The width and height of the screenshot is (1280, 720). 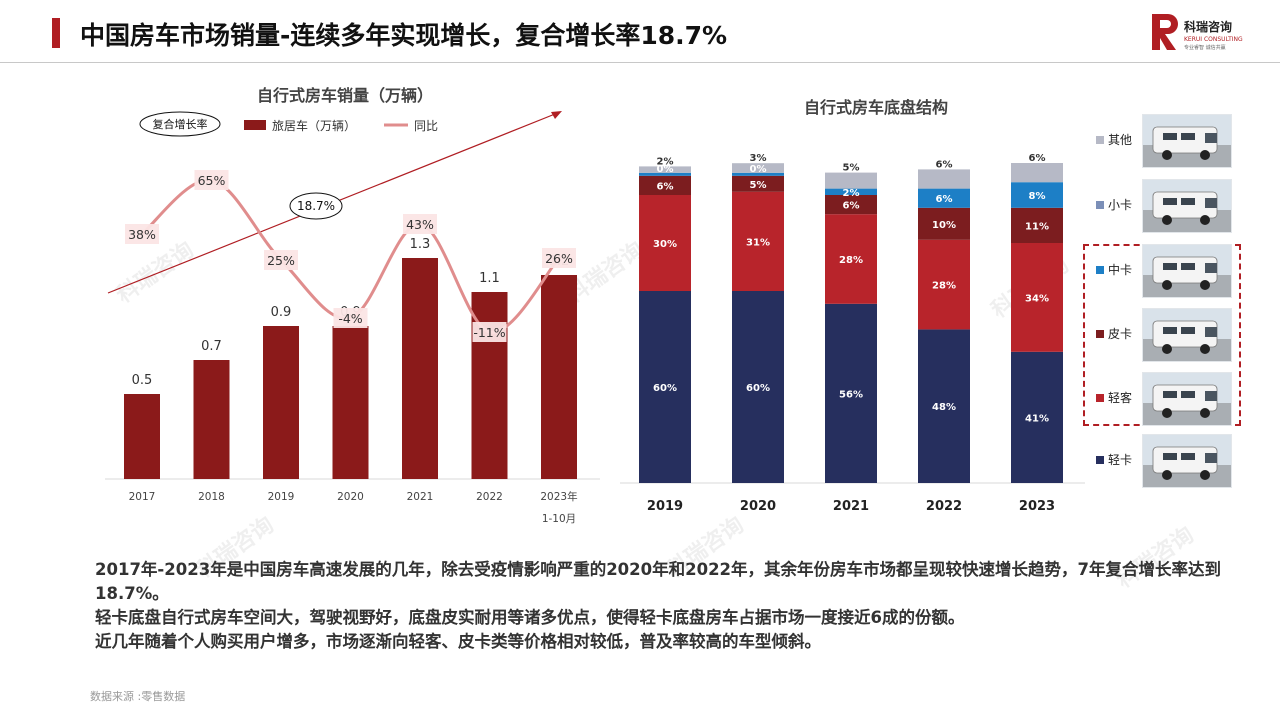 I want to click on stack-value-label: 11%, so click(x=1037, y=226).